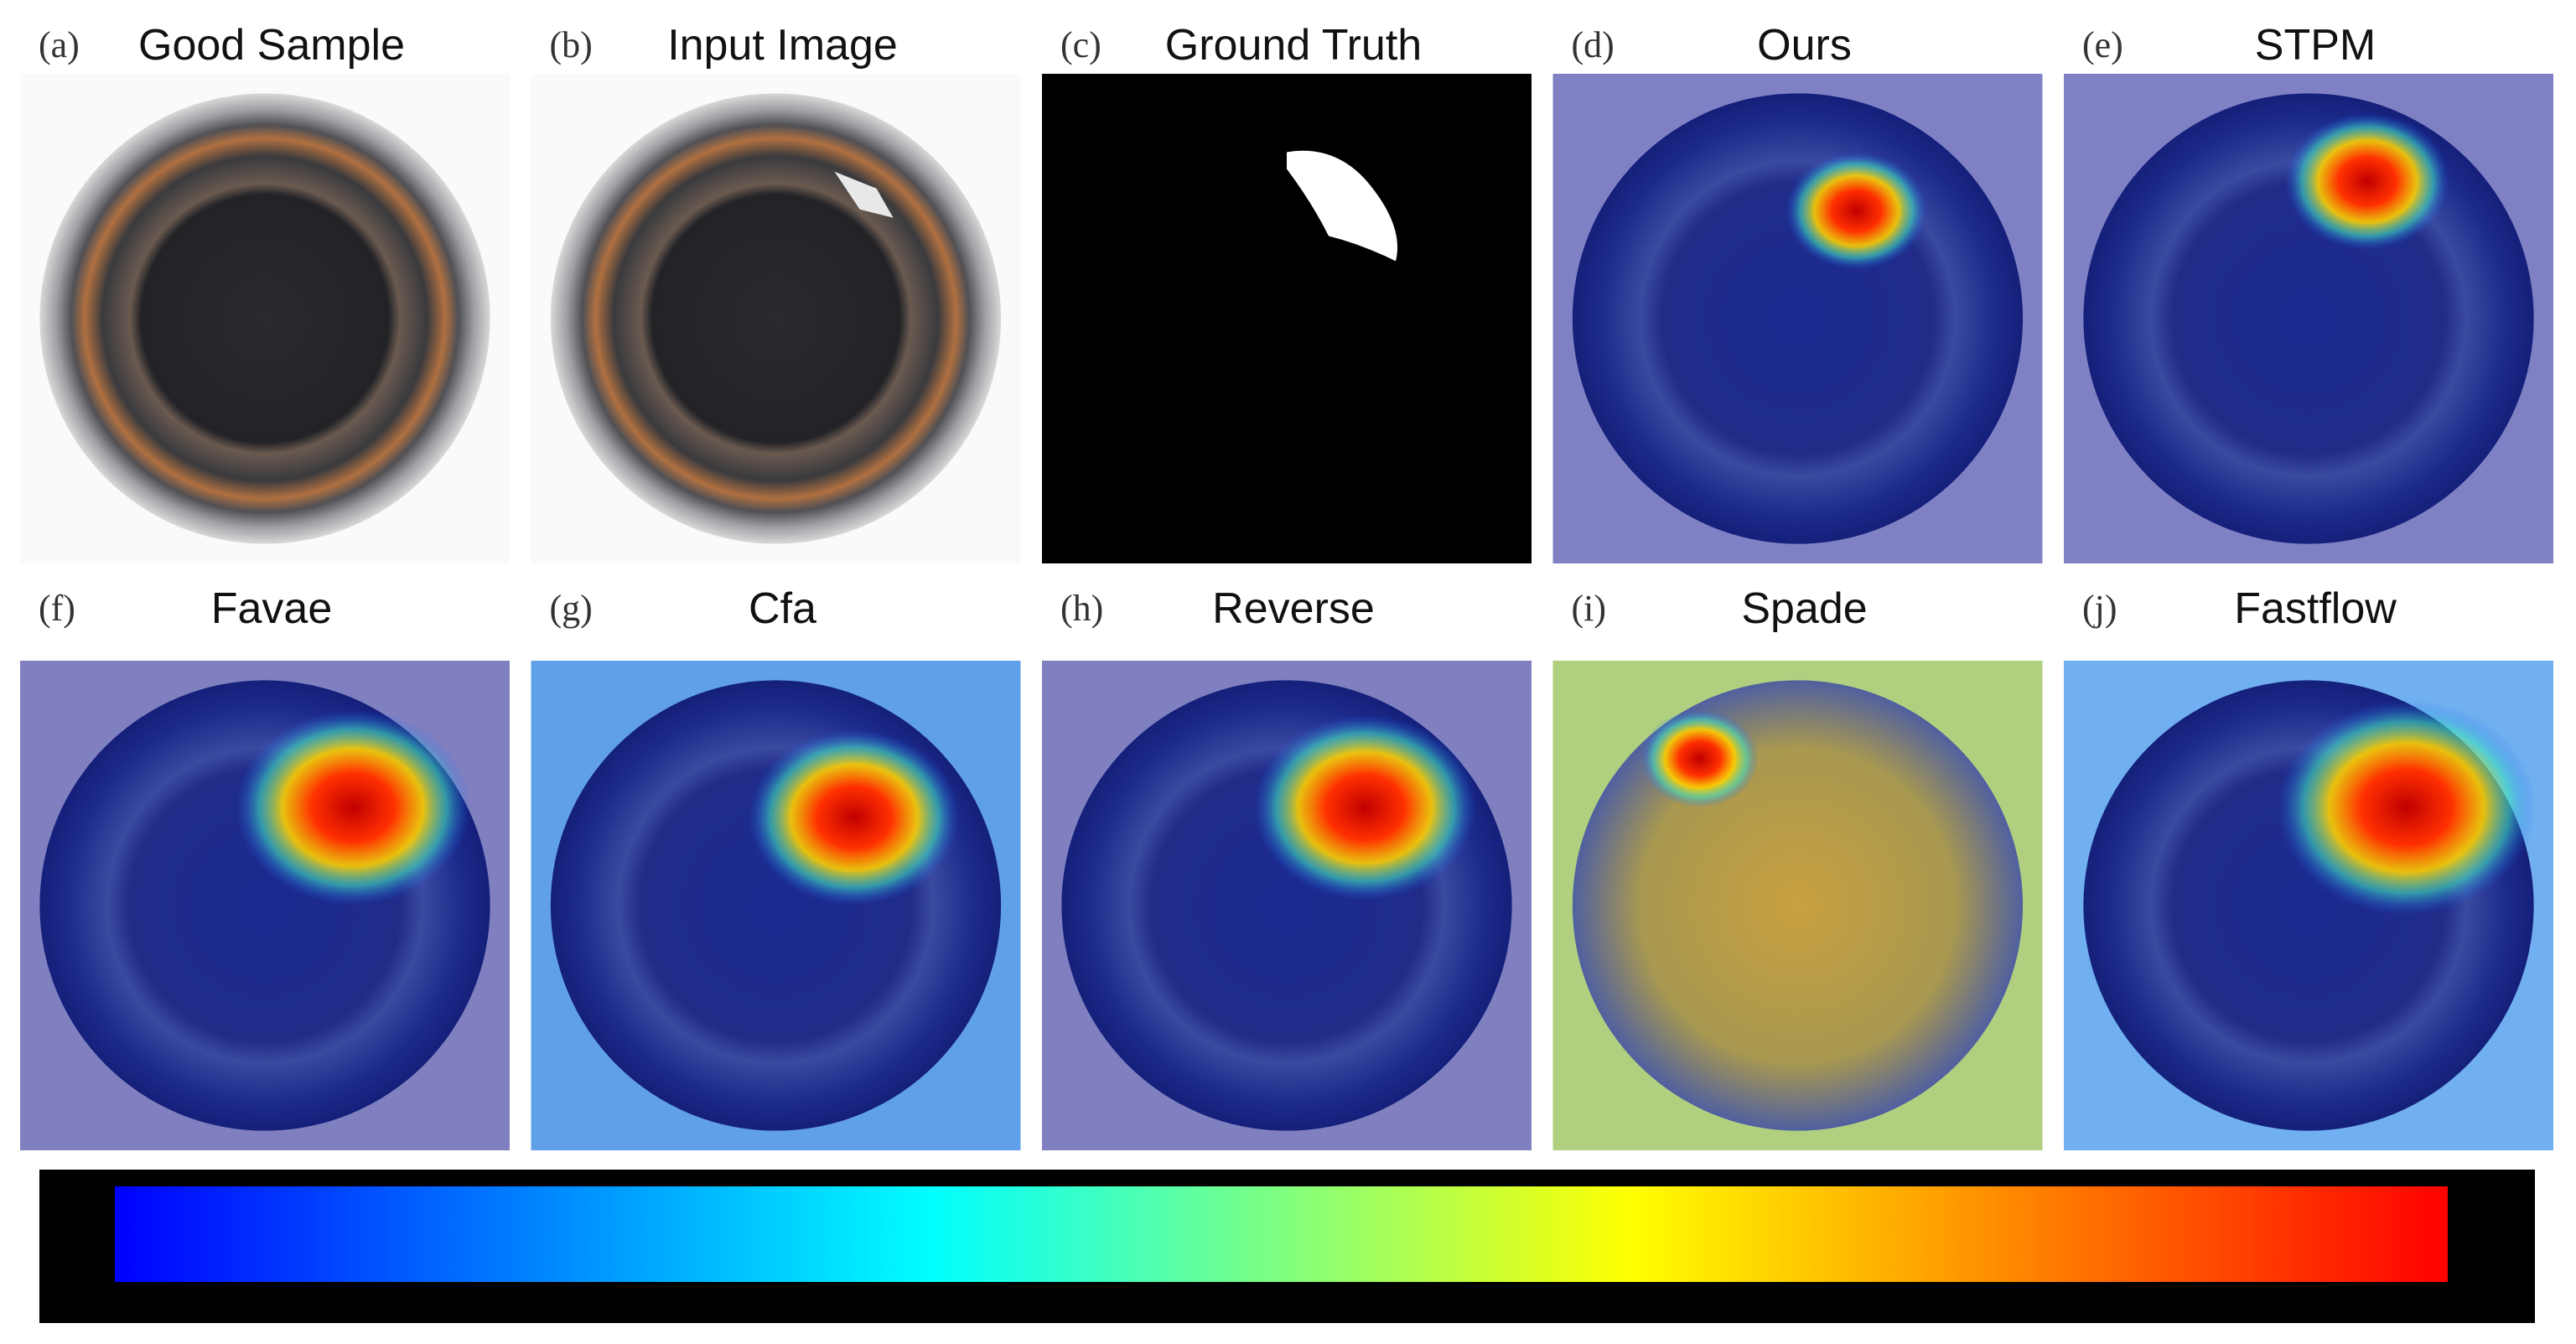 This screenshot has height=1344, width=2576. What do you see at coordinates (1804, 608) in the screenshot?
I see `panel-title: Spade` at bounding box center [1804, 608].